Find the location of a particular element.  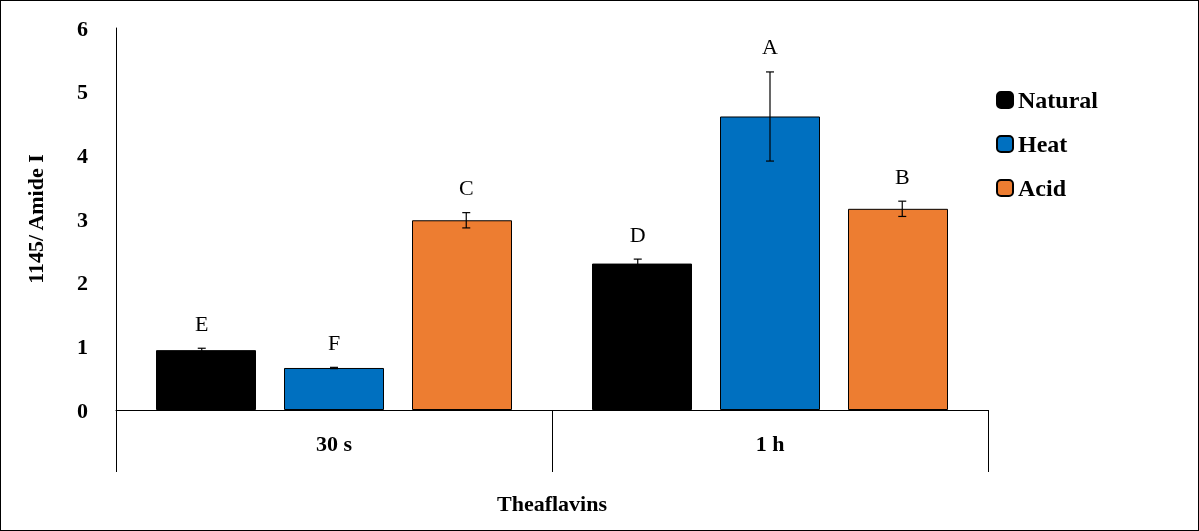

y-axis-title: 1145/ Amide I is located at coordinates (35, 219).